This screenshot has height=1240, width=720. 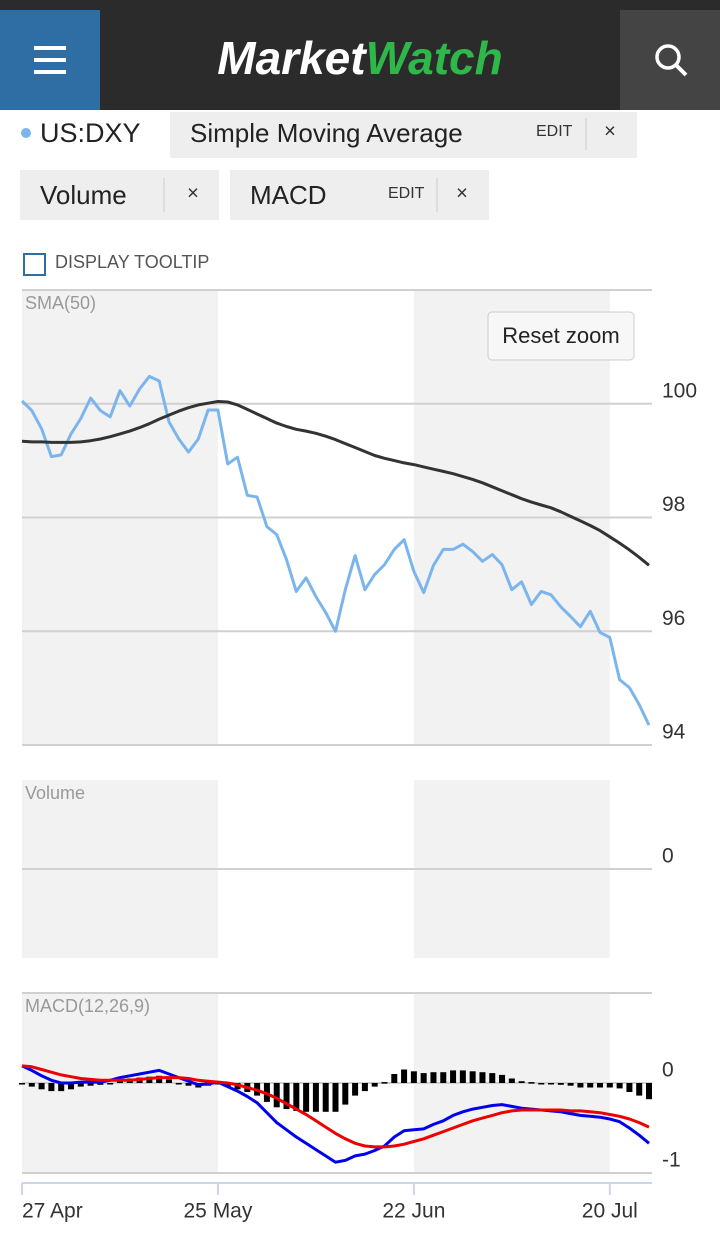 What do you see at coordinates (218, 1211) in the screenshot?
I see `x-tick-label: 25 May` at bounding box center [218, 1211].